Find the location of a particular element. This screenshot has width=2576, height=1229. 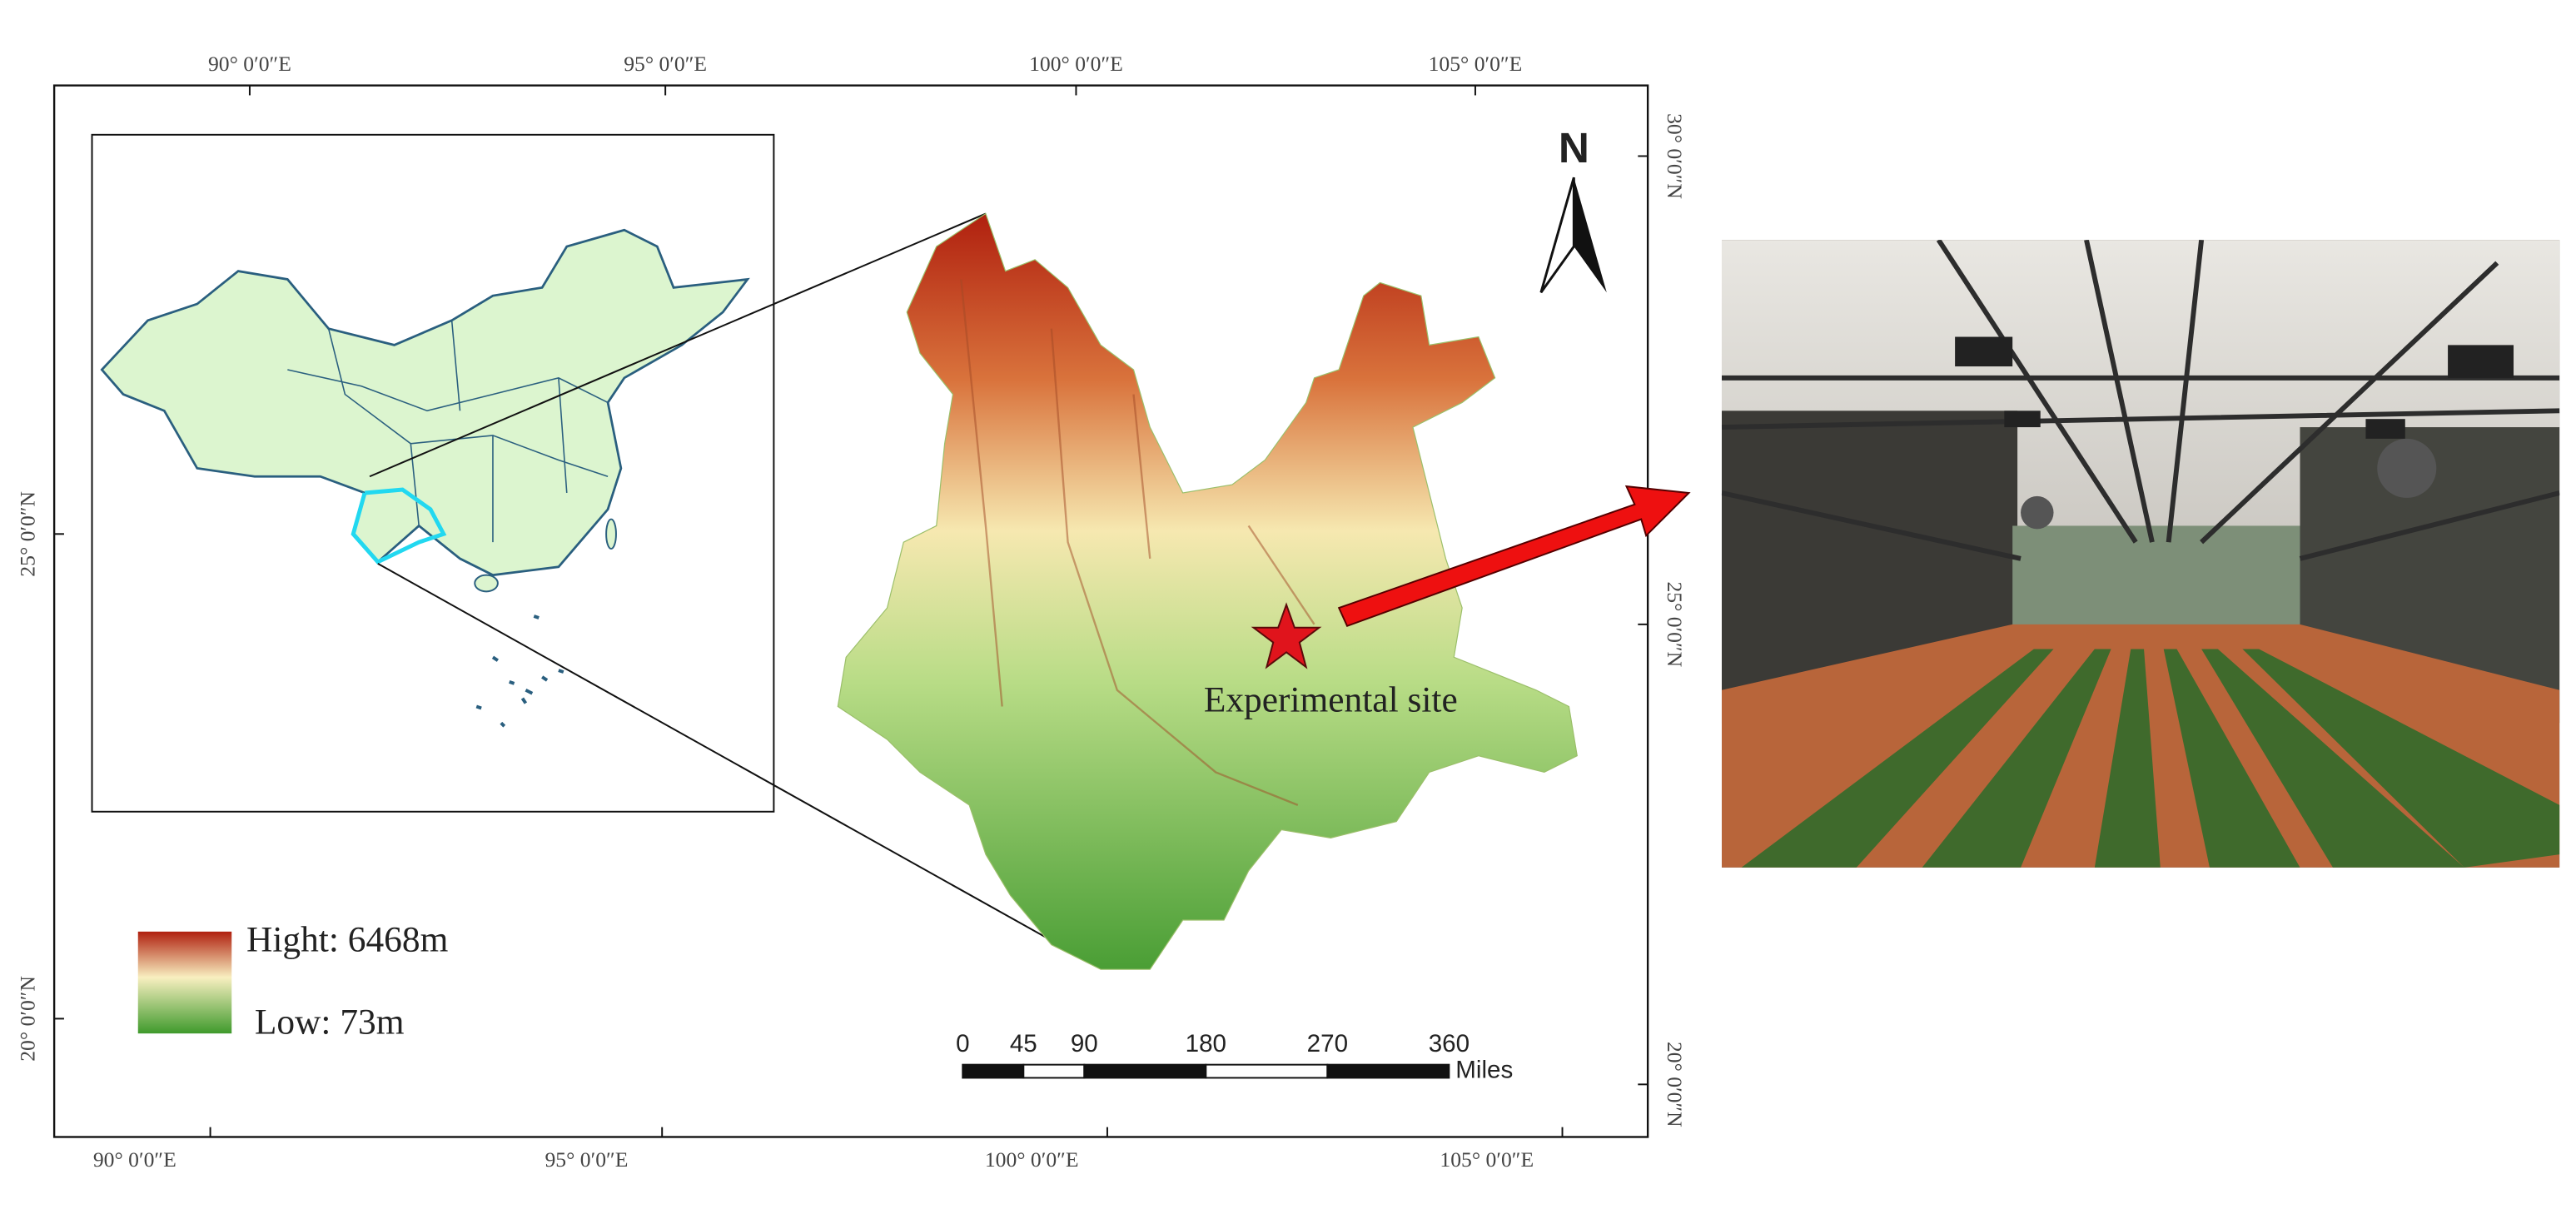

legend-low: Low: 73m is located at coordinates (330, 1022).